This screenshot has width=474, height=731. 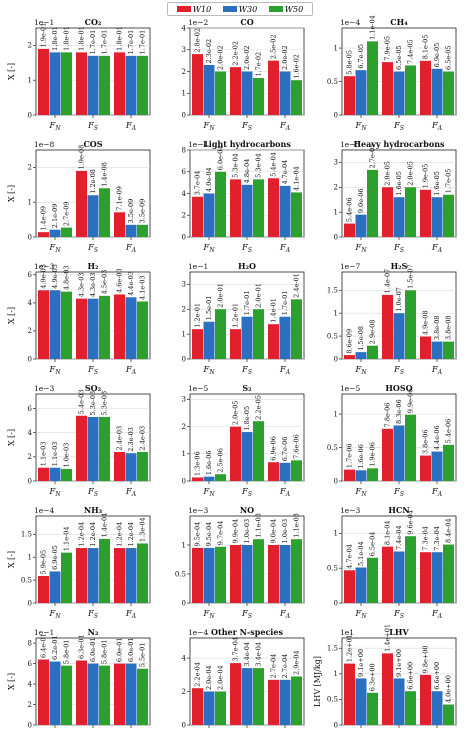 I want to click on bar-value-label: 2.7e-04, so click(x=285, y=666).